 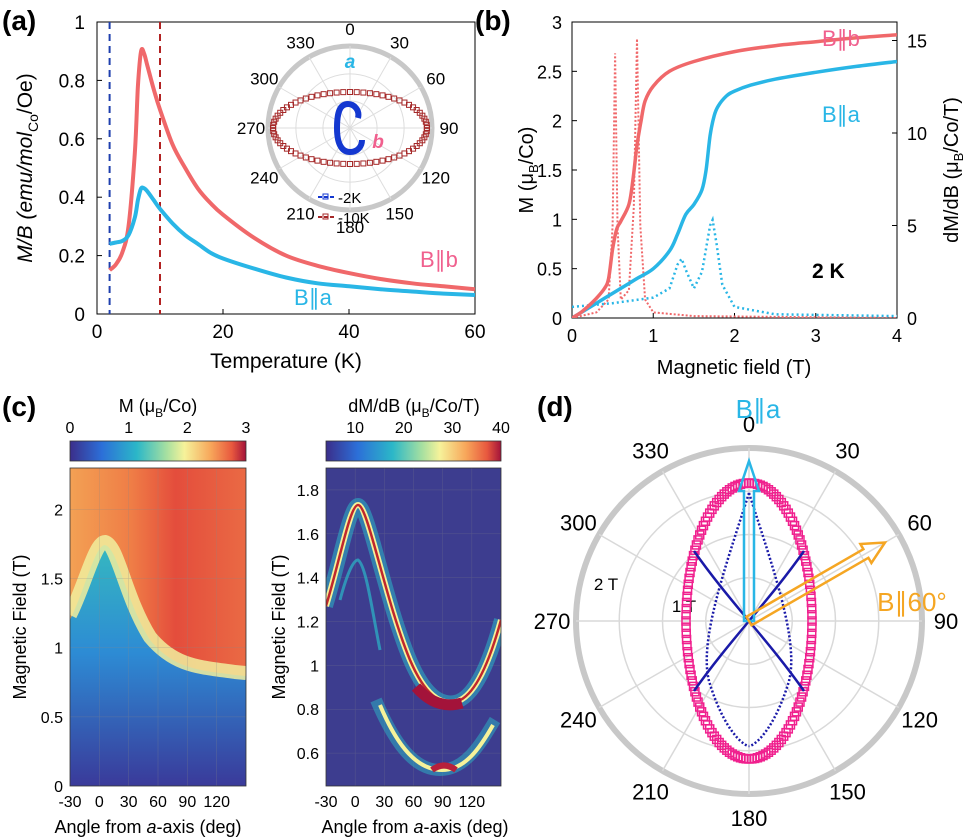 What do you see at coordinates (58, 649) in the screenshot?
I see `heatmap-y-tick-label: 1` at bounding box center [58, 649].